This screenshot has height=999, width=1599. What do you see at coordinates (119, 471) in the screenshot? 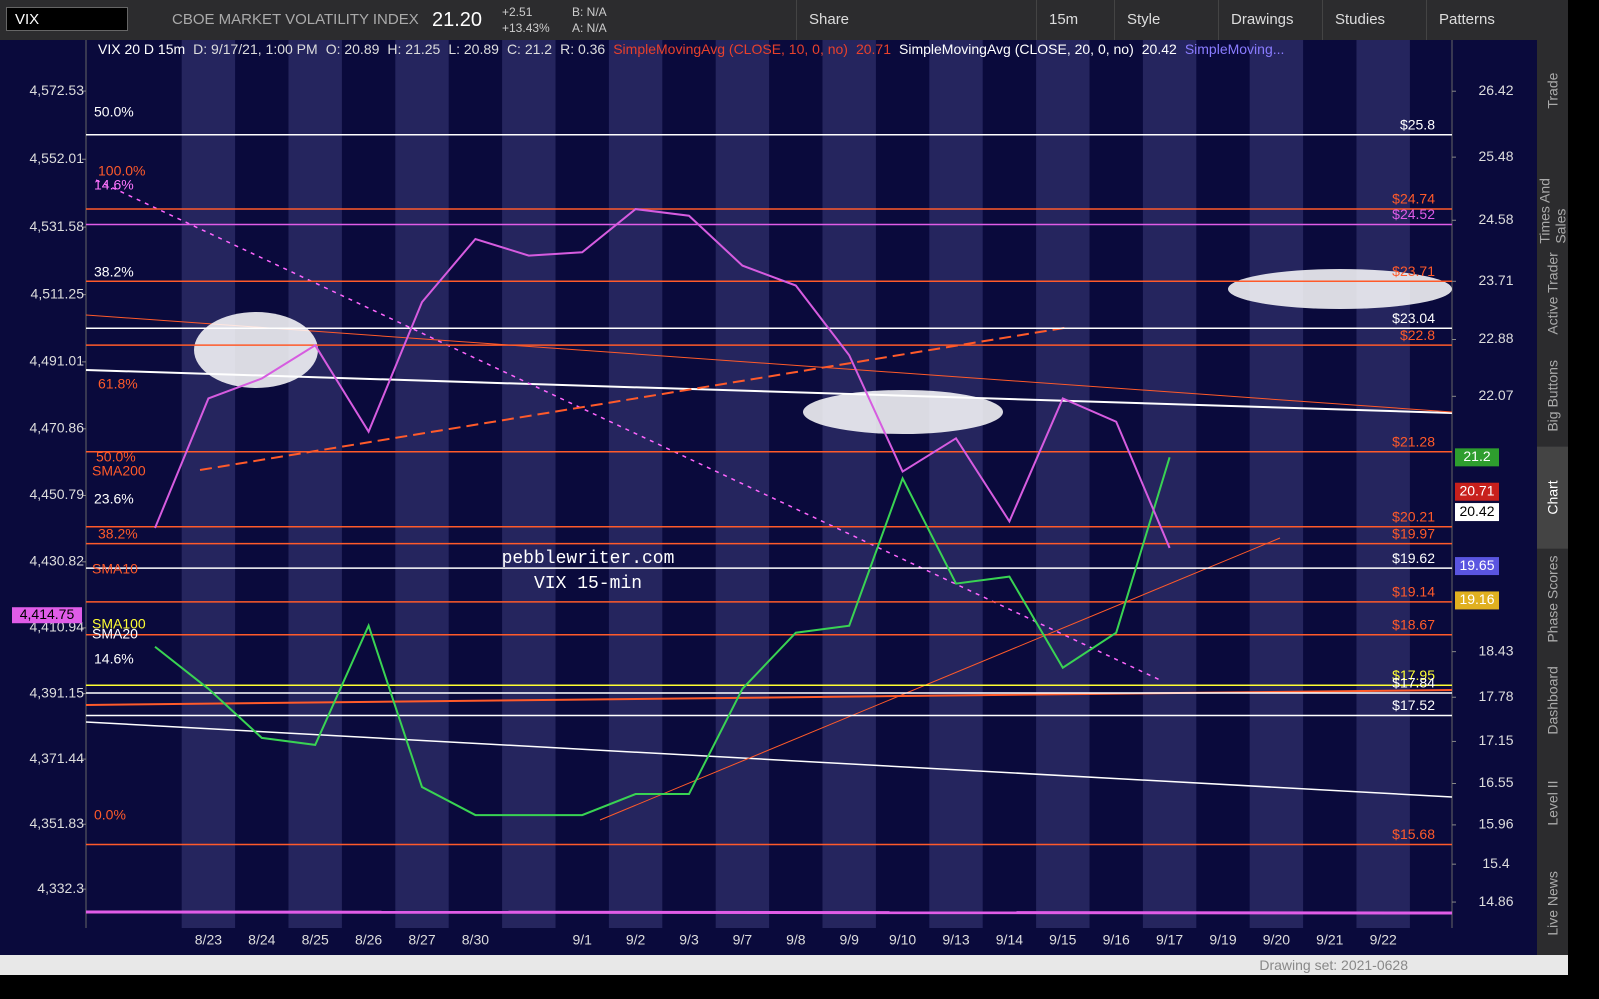
I see `annotation: SMA200` at bounding box center [119, 471].